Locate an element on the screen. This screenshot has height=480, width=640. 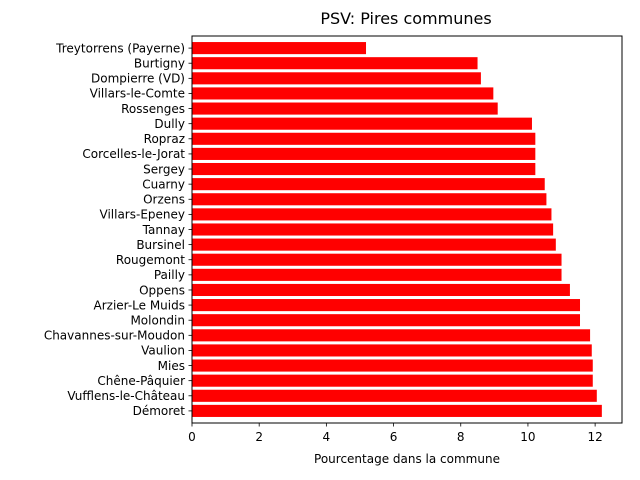
x-tick-label: 0 is located at coordinates (192, 437).